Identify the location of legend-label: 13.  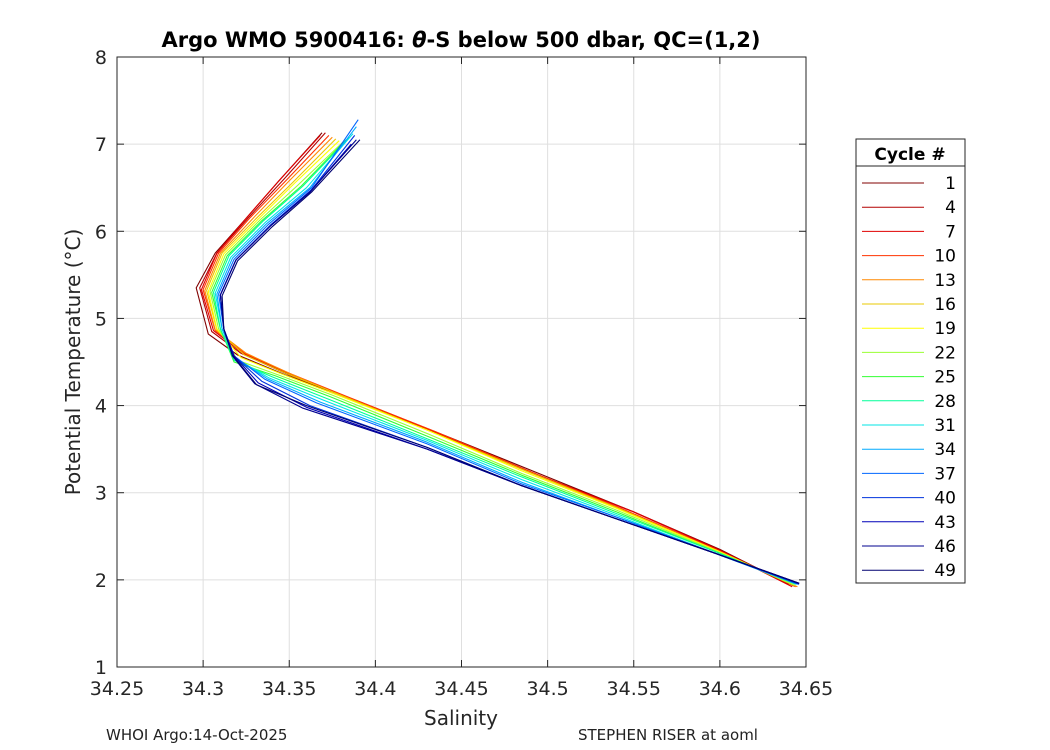
(945, 281).